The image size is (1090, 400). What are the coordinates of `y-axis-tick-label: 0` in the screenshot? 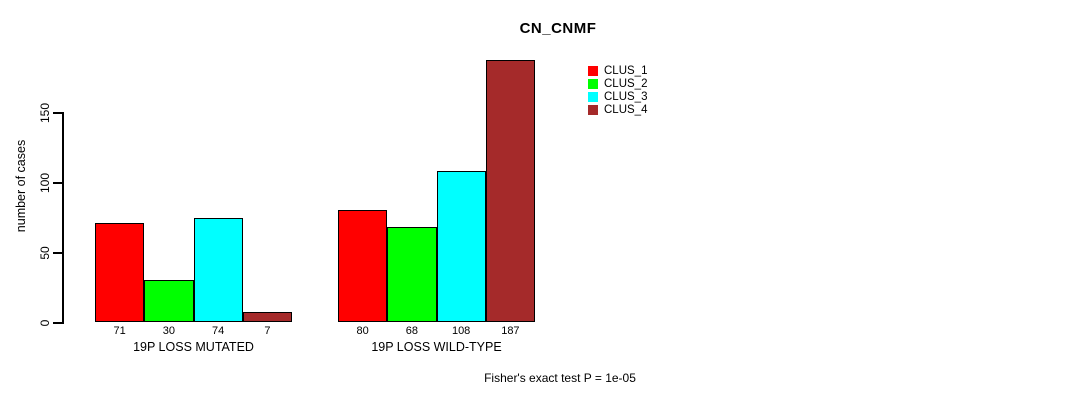 It's located at (45, 323).